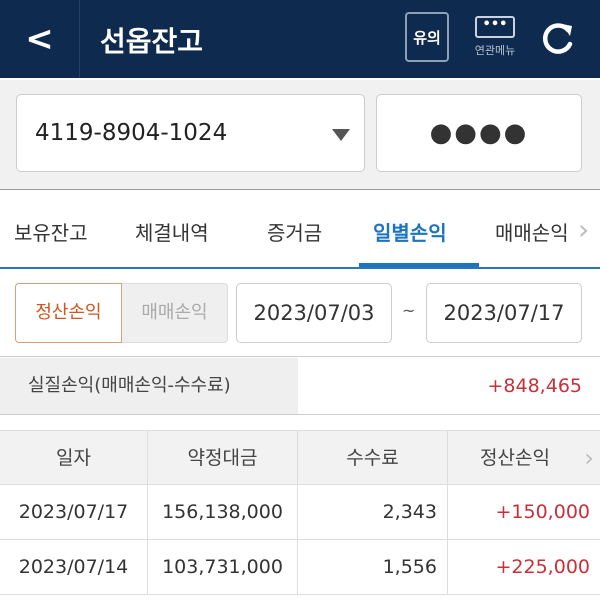  I want to click on table-row: 2023/07/17 156,138,000 2,343 +150,000, so click(300, 512).